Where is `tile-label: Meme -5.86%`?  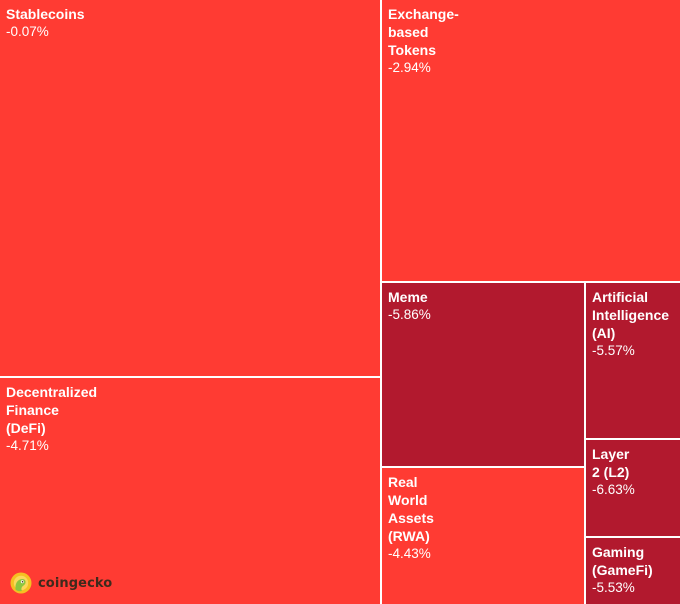
tile-label: Meme -5.86% is located at coordinates (409, 305).